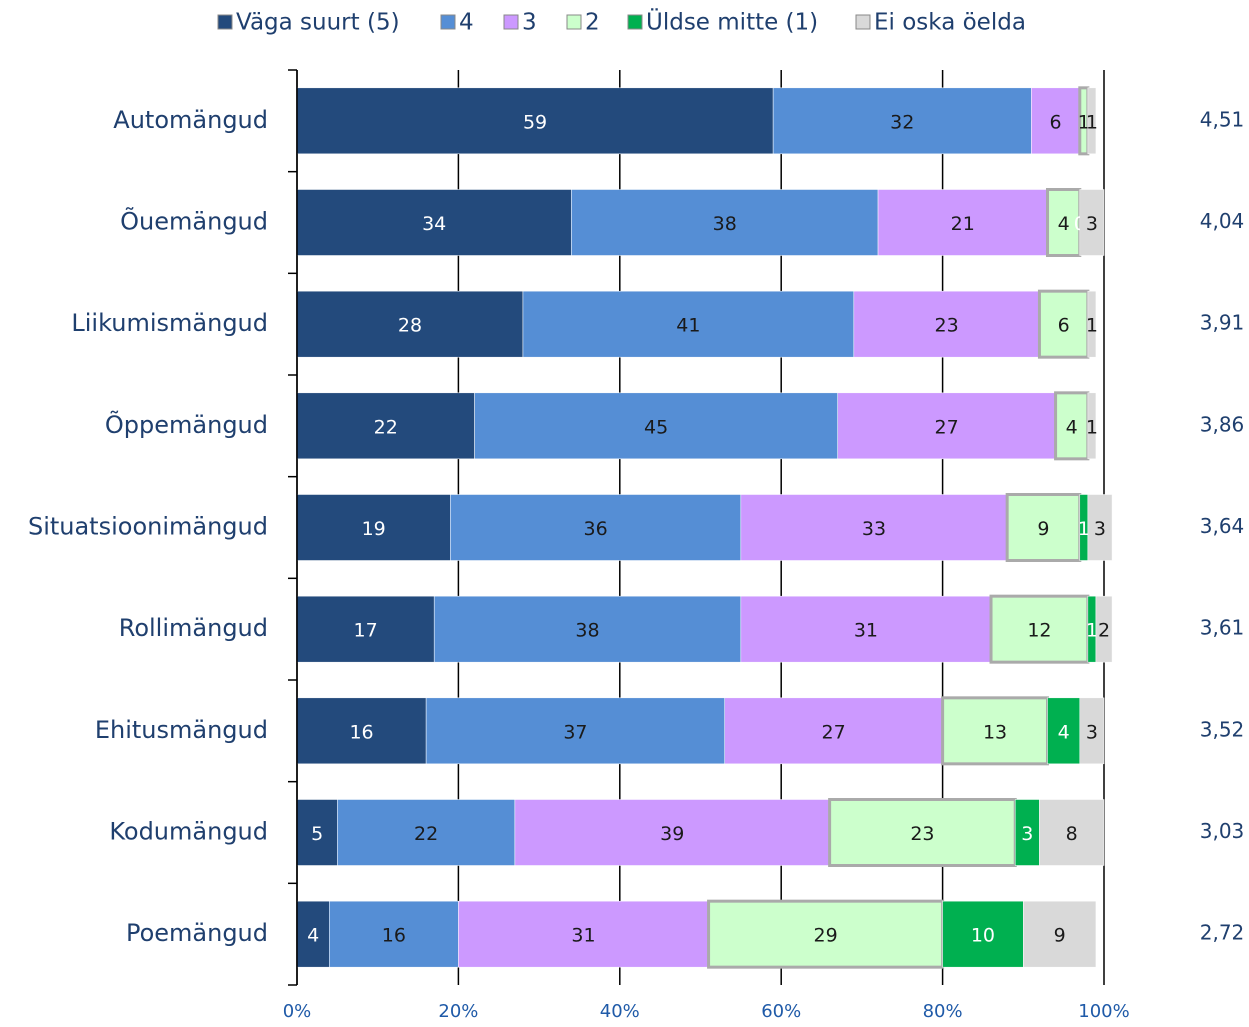  Describe the element at coordinates (197, 933) in the screenshot. I see `category-label: Poemängud` at that location.